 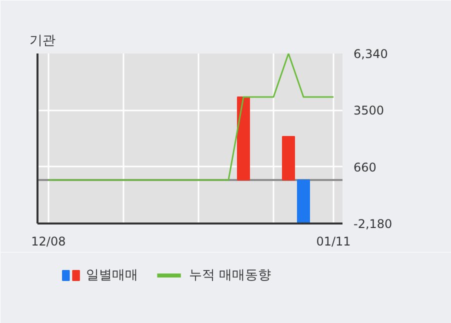 I want to click on y-tick-label: 660, so click(x=365, y=167).